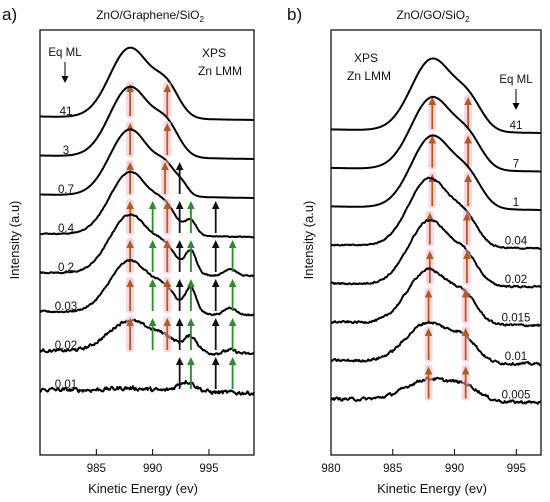  What do you see at coordinates (369, 76) in the screenshot?
I see `panel-b-annotation-znlmm: Zn LMM` at bounding box center [369, 76].